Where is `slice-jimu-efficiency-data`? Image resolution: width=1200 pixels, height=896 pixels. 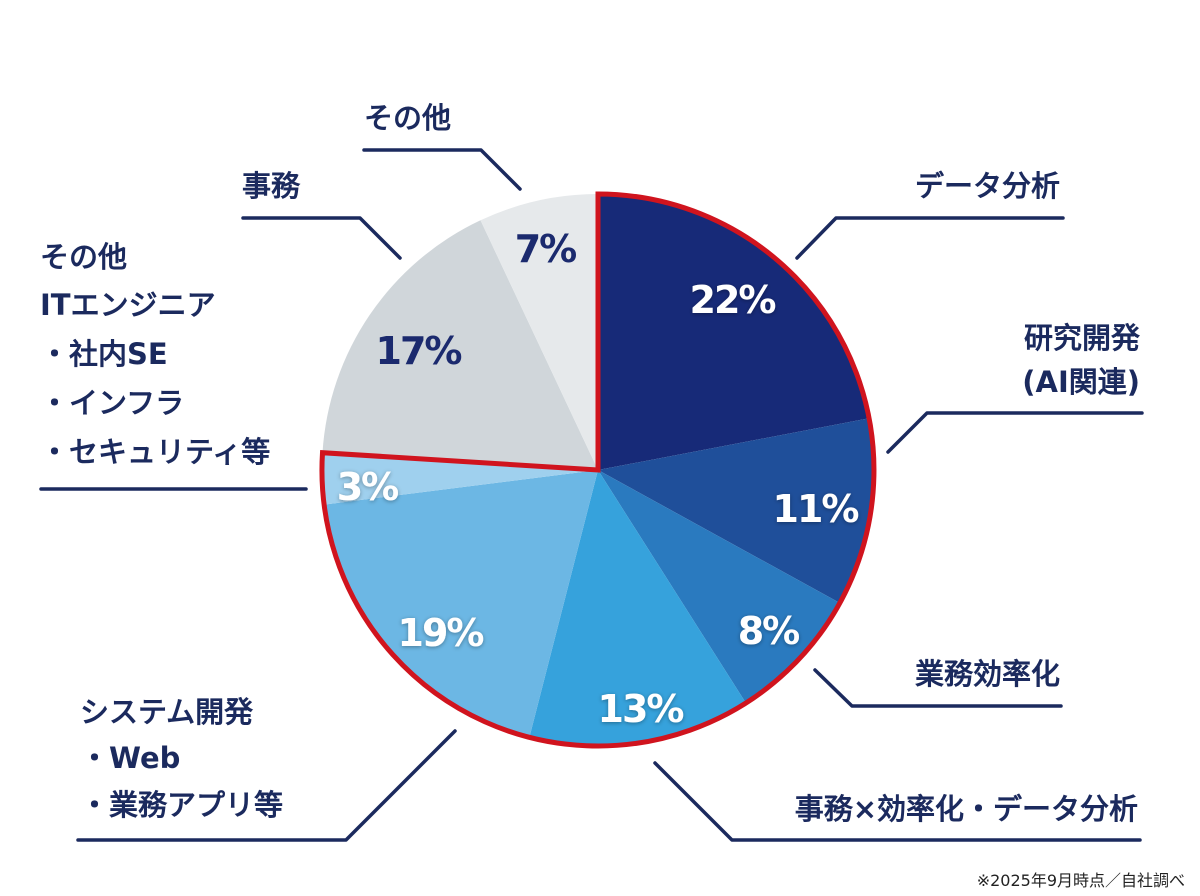 slice-jimu-efficiency-data is located at coordinates (637, 608).